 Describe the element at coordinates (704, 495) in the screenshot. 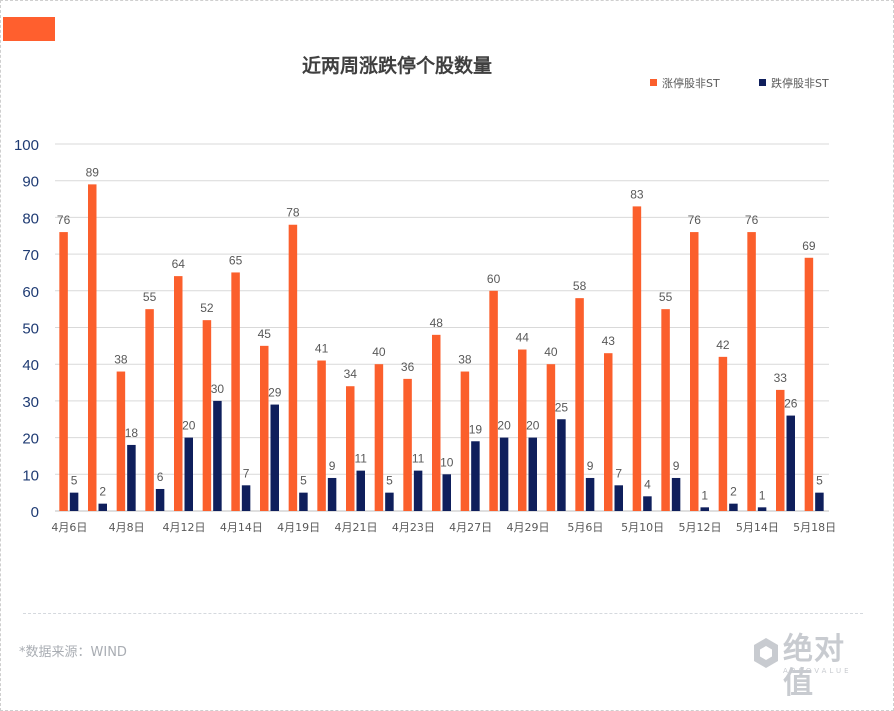

I see `data-label-2-22: 1` at that location.